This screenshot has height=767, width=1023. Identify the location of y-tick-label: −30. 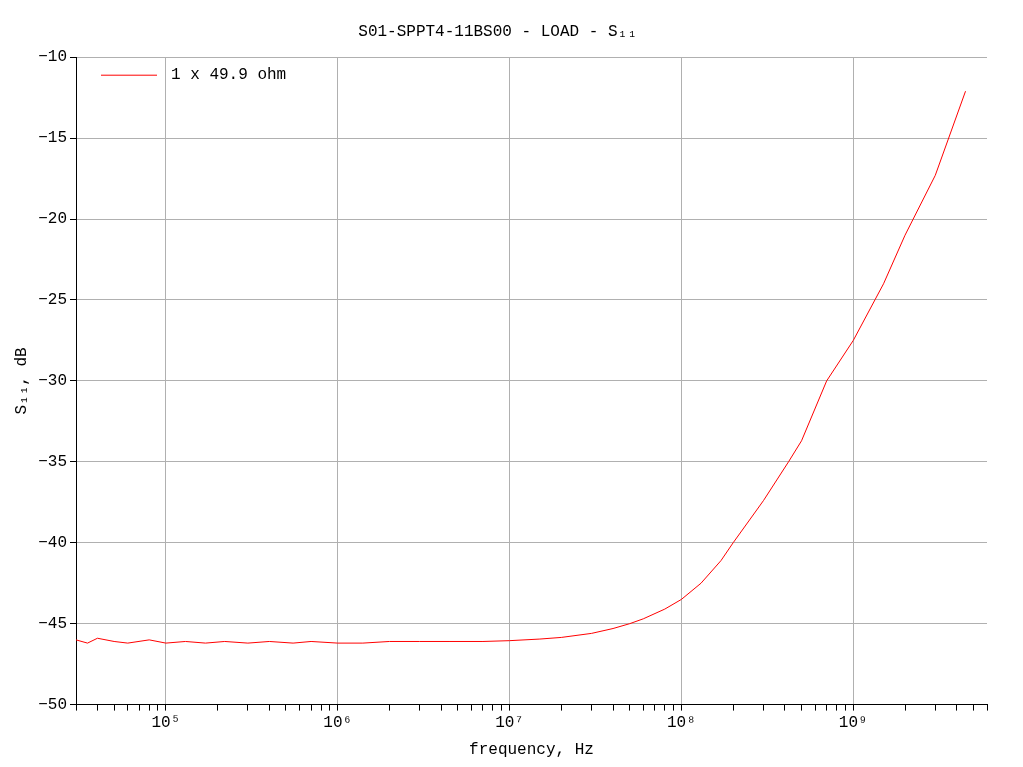
(52, 381).